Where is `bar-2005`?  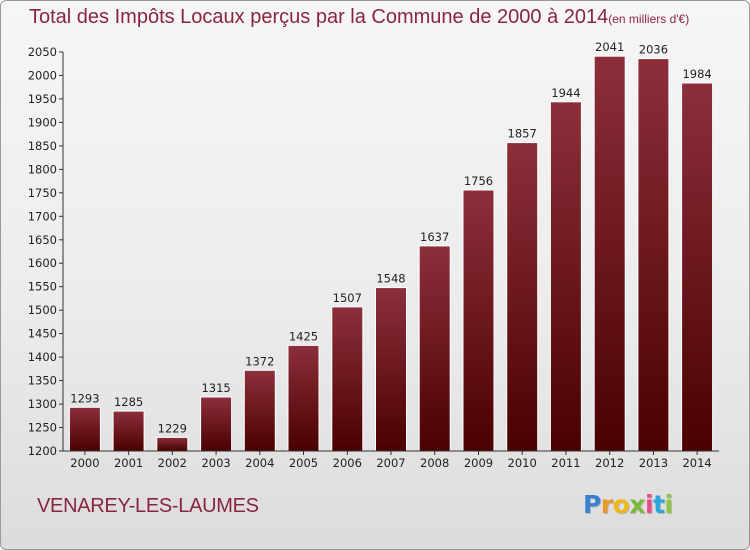 bar-2005 is located at coordinates (303, 398).